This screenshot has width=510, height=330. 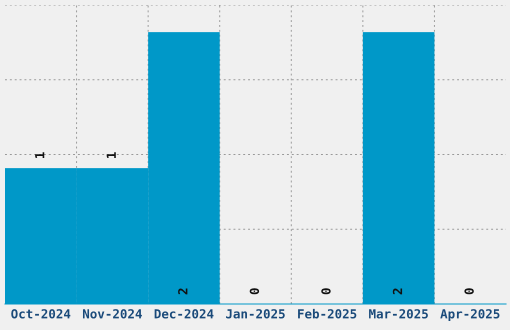 What do you see at coordinates (255, 314) in the screenshot?
I see `x-tick-label: Jan-2025` at bounding box center [255, 314].